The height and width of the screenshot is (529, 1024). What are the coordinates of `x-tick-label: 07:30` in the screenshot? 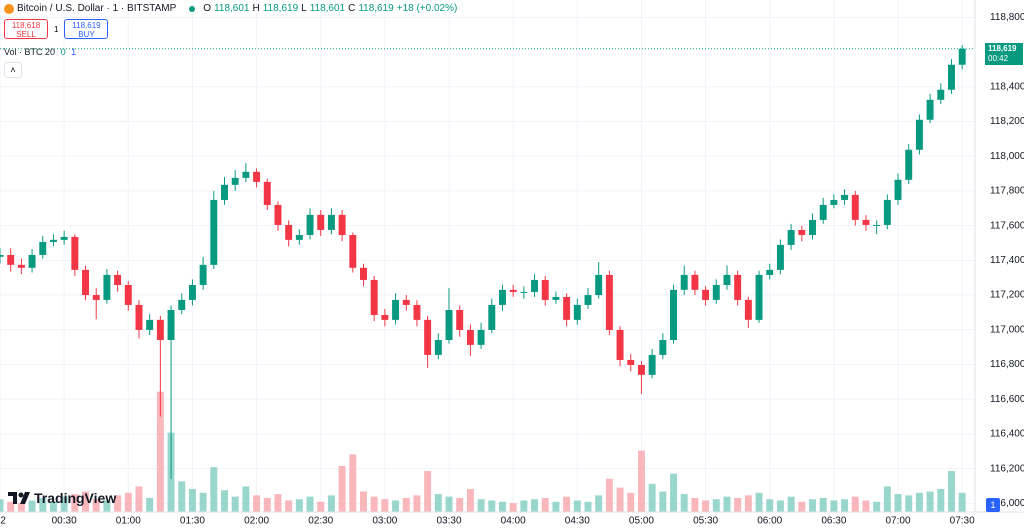 It's located at (962, 521).